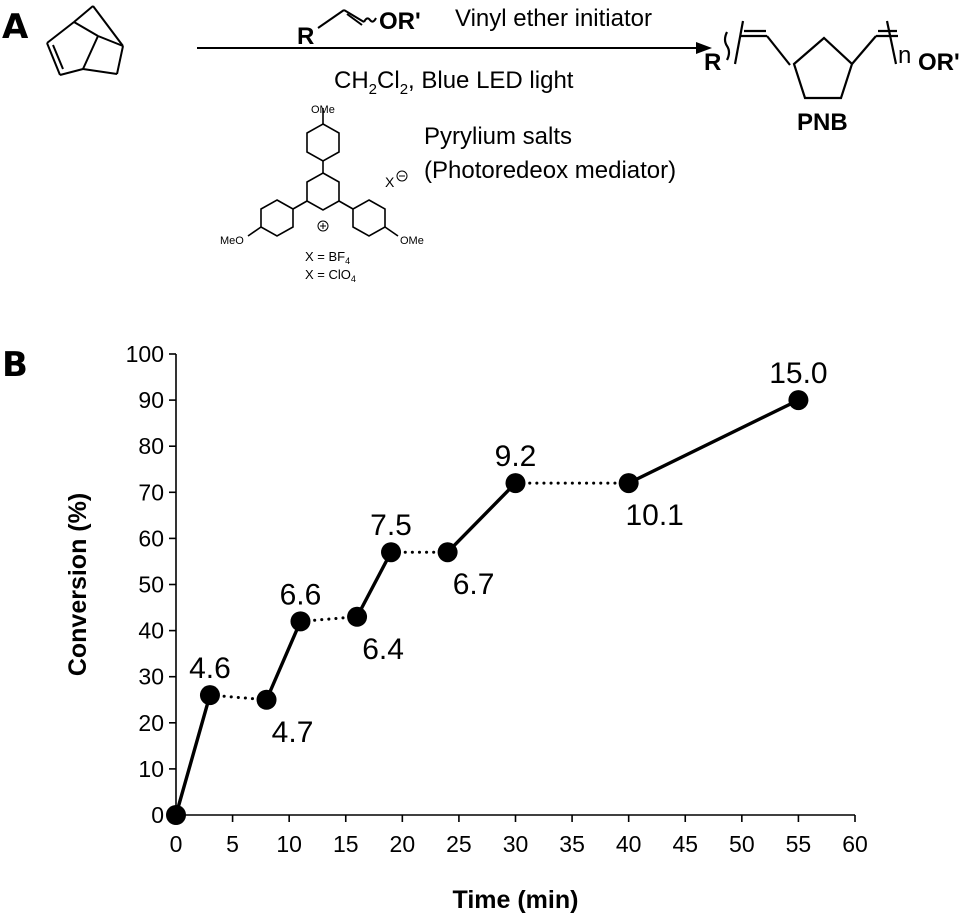 Image resolution: width=969 pixels, height=917 pixels. Describe the element at coordinates (454, 82) in the screenshot. I see `reaction-conditions: CH2Cl2, Blue LED light` at that location.